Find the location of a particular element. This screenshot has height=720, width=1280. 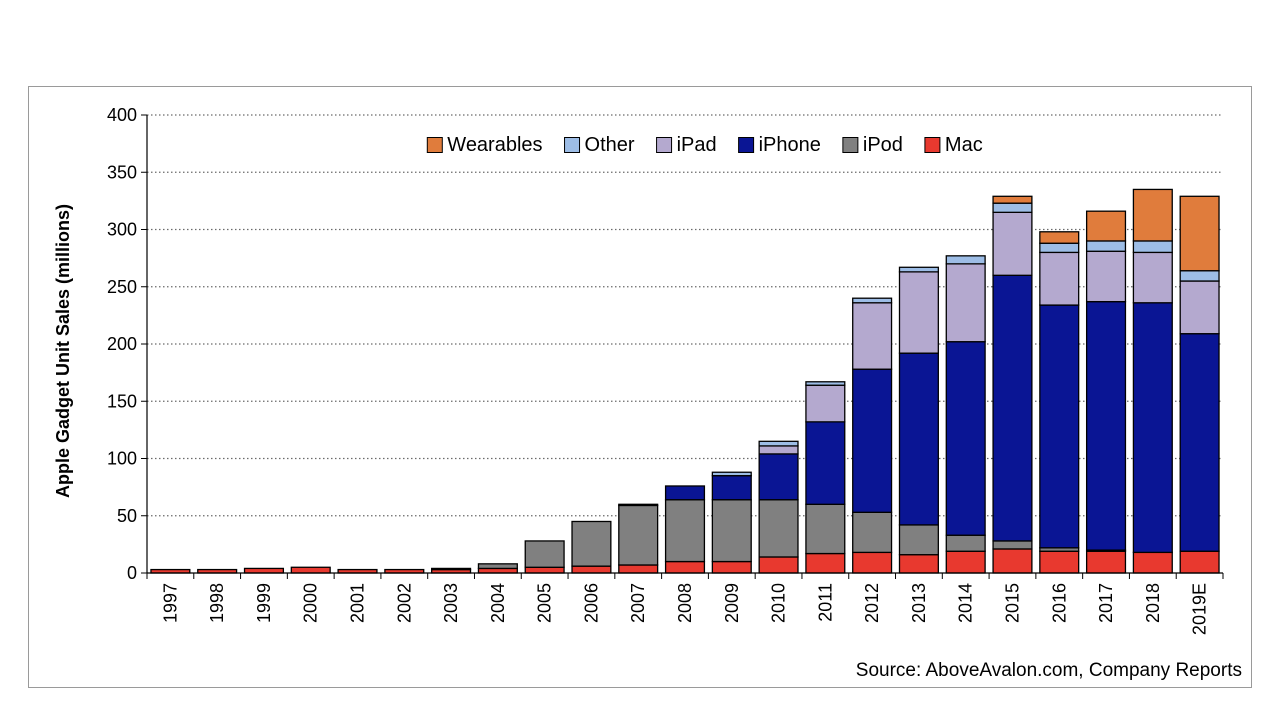

x-tick-label: 2014 is located at coordinates (966, 603).